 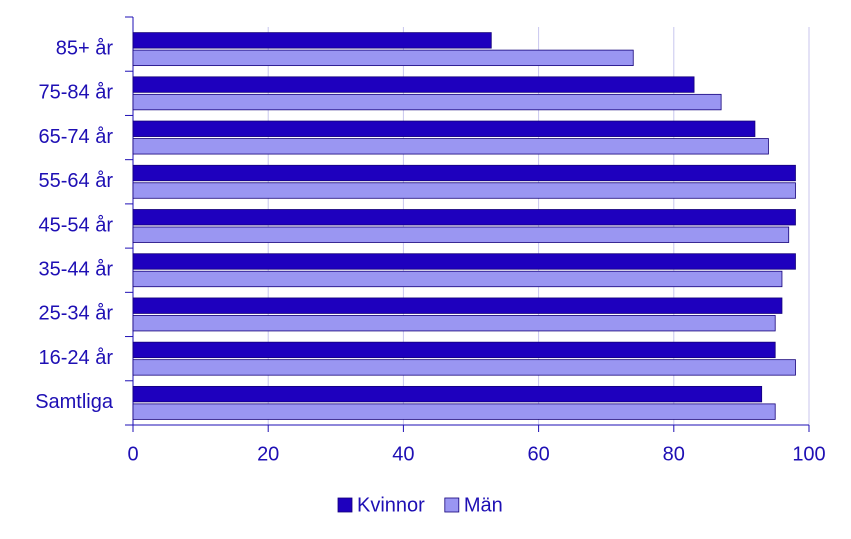 I want to click on y-tick-label: 65-74 år, so click(x=76, y=137).